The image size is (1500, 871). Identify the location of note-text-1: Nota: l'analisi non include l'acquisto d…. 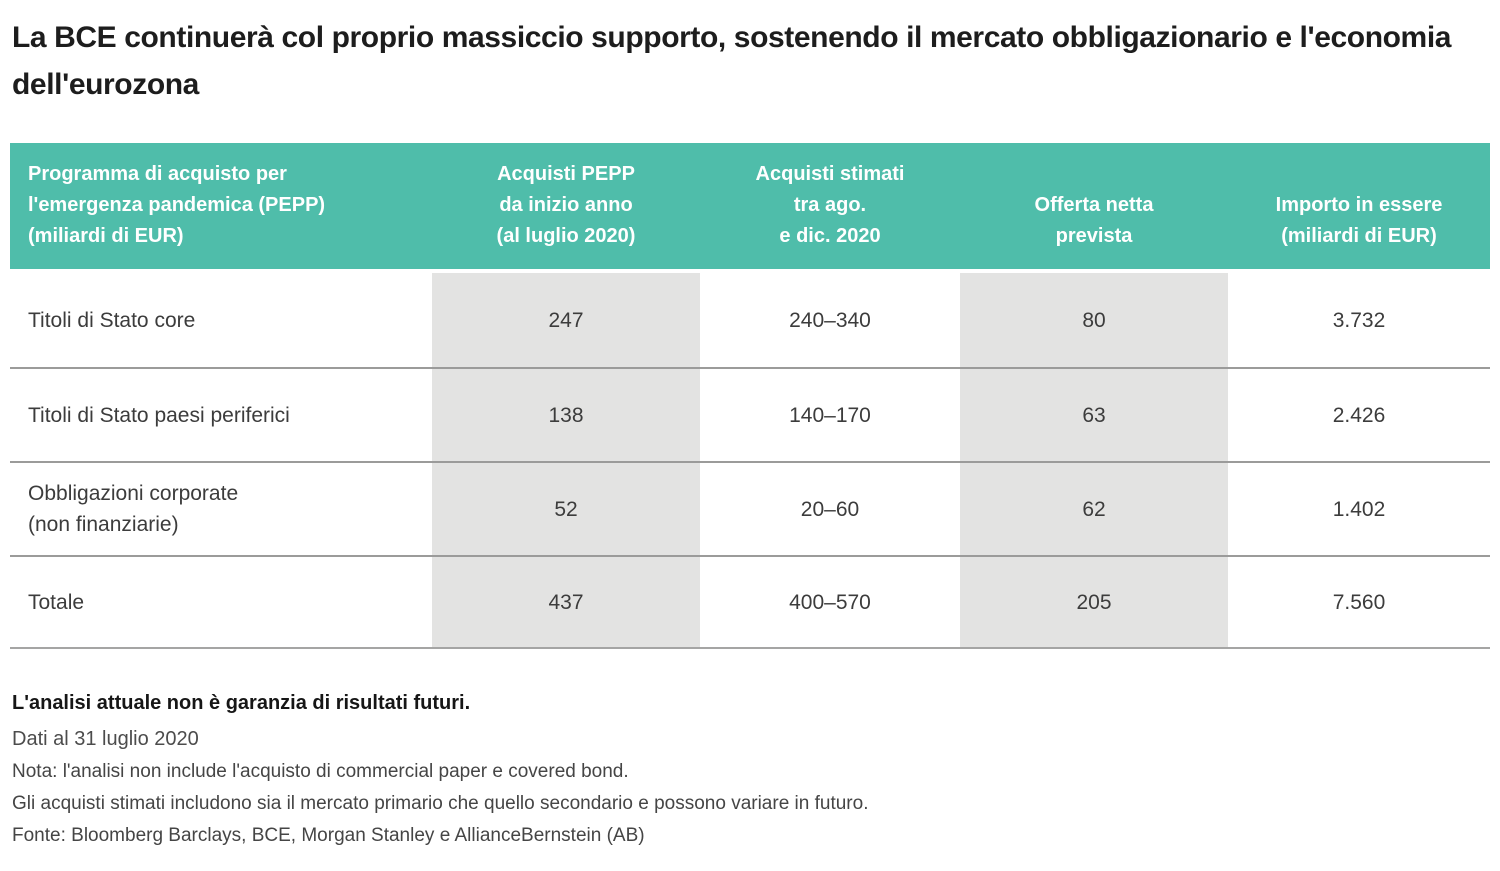
(320, 771).